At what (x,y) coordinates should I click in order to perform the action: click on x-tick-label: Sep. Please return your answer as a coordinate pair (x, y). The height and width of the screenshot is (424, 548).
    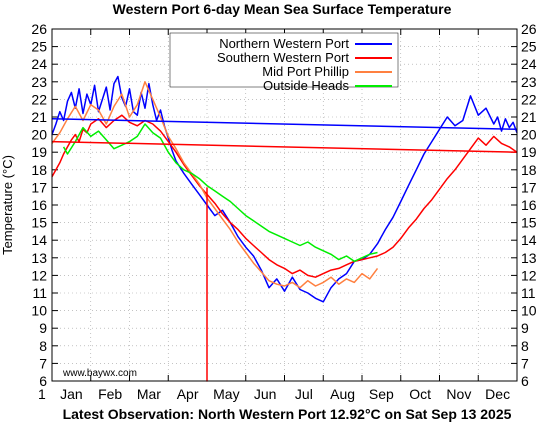
    Looking at the image, I should click on (381, 394).